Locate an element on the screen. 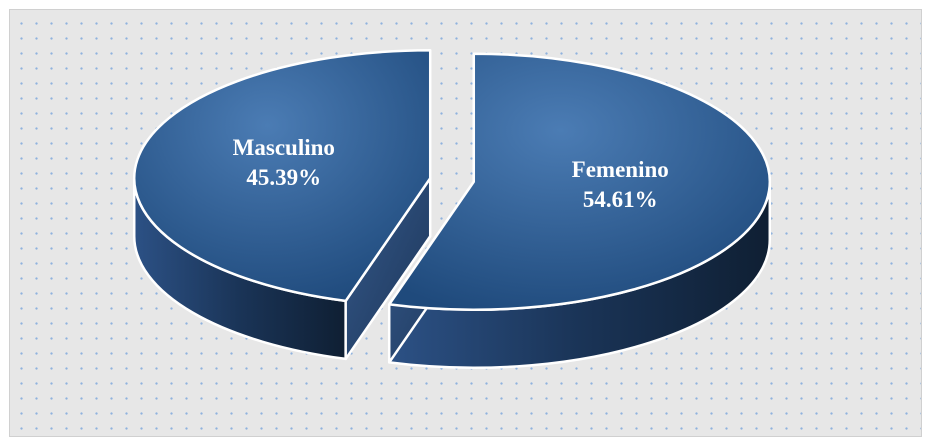 This screenshot has width=932, height=442. slice-value-label-masculino: 45.39% is located at coordinates (283, 177).